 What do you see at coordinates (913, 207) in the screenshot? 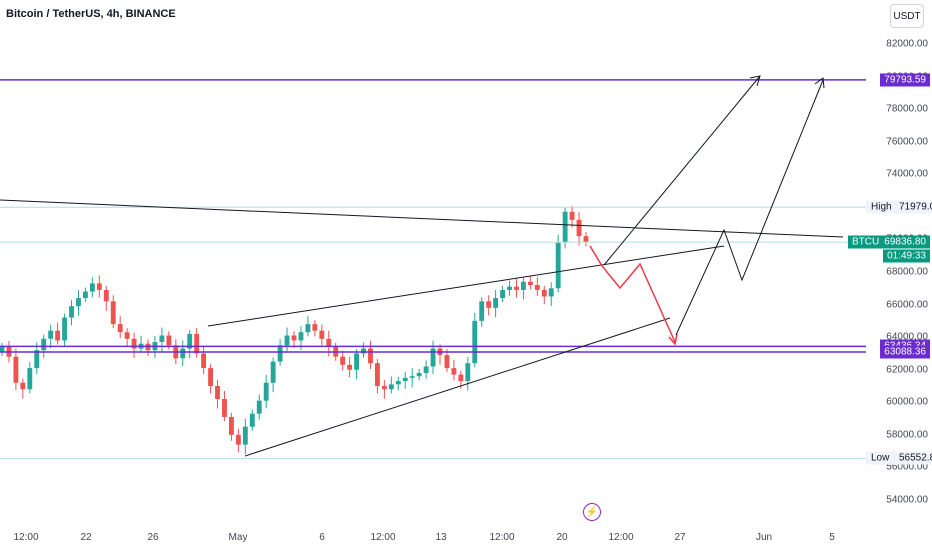
I see `high-value: 71979.00` at bounding box center [913, 207].